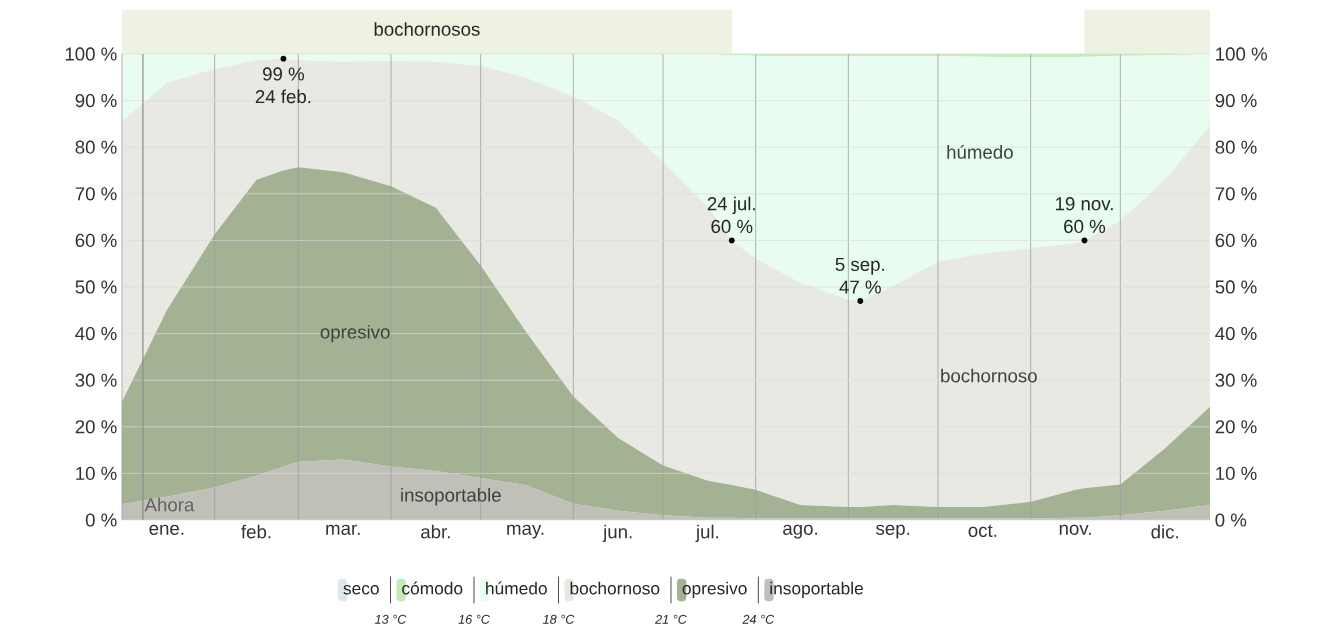 This screenshot has height=632, width=1321. Describe the element at coordinates (670, 619) in the screenshot. I see `text: 21 °C` at that location.